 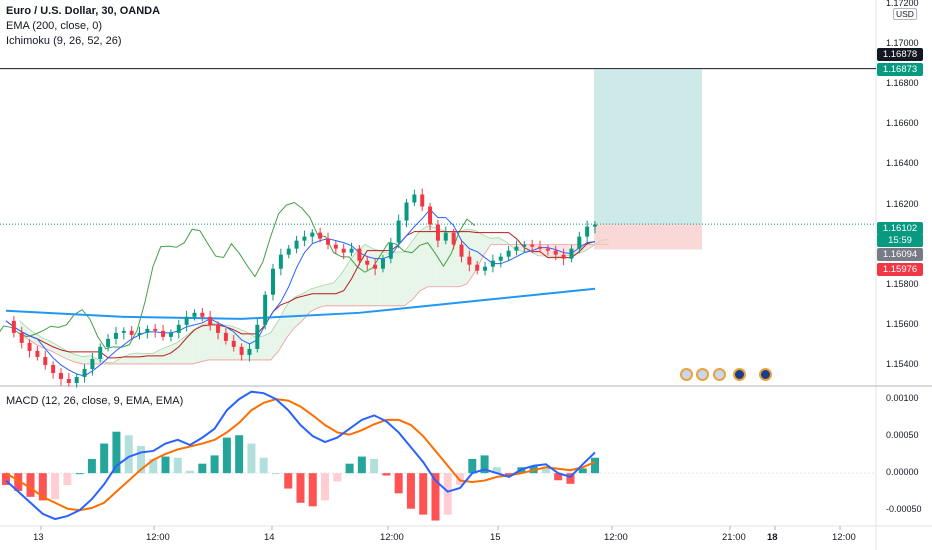 I want to click on price-tick-label: 1.16600, so click(x=902, y=123).